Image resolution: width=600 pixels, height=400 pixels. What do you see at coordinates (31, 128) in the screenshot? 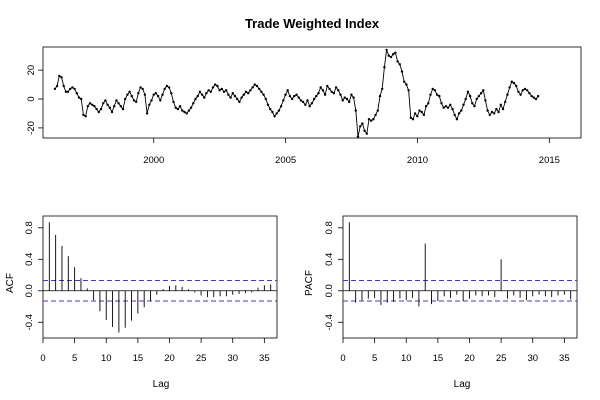
I see `y-tick-label: -20` at bounding box center [31, 128].